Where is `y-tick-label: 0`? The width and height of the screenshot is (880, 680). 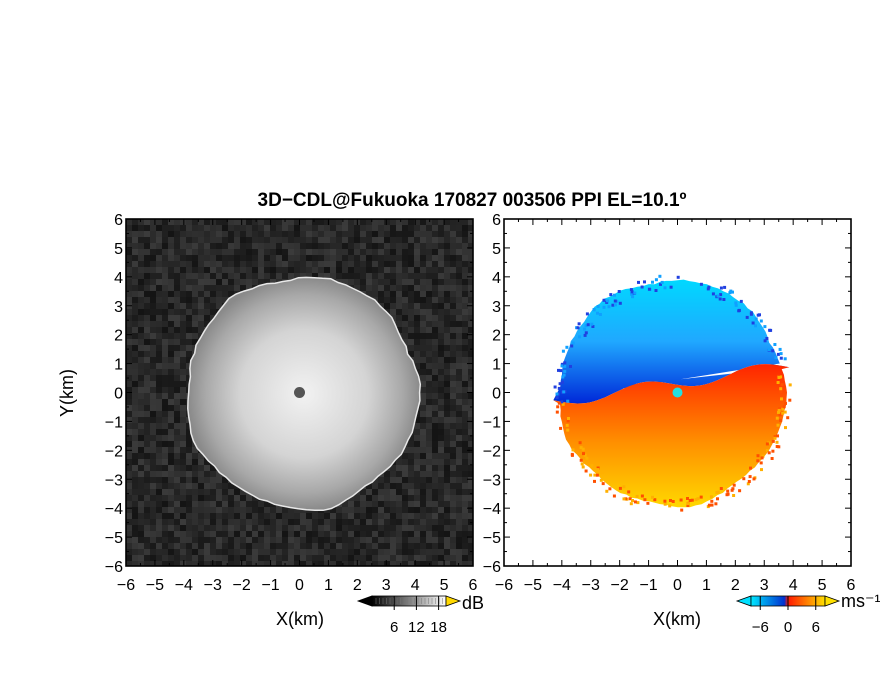 y-tick-label: 0 is located at coordinates (118, 394).